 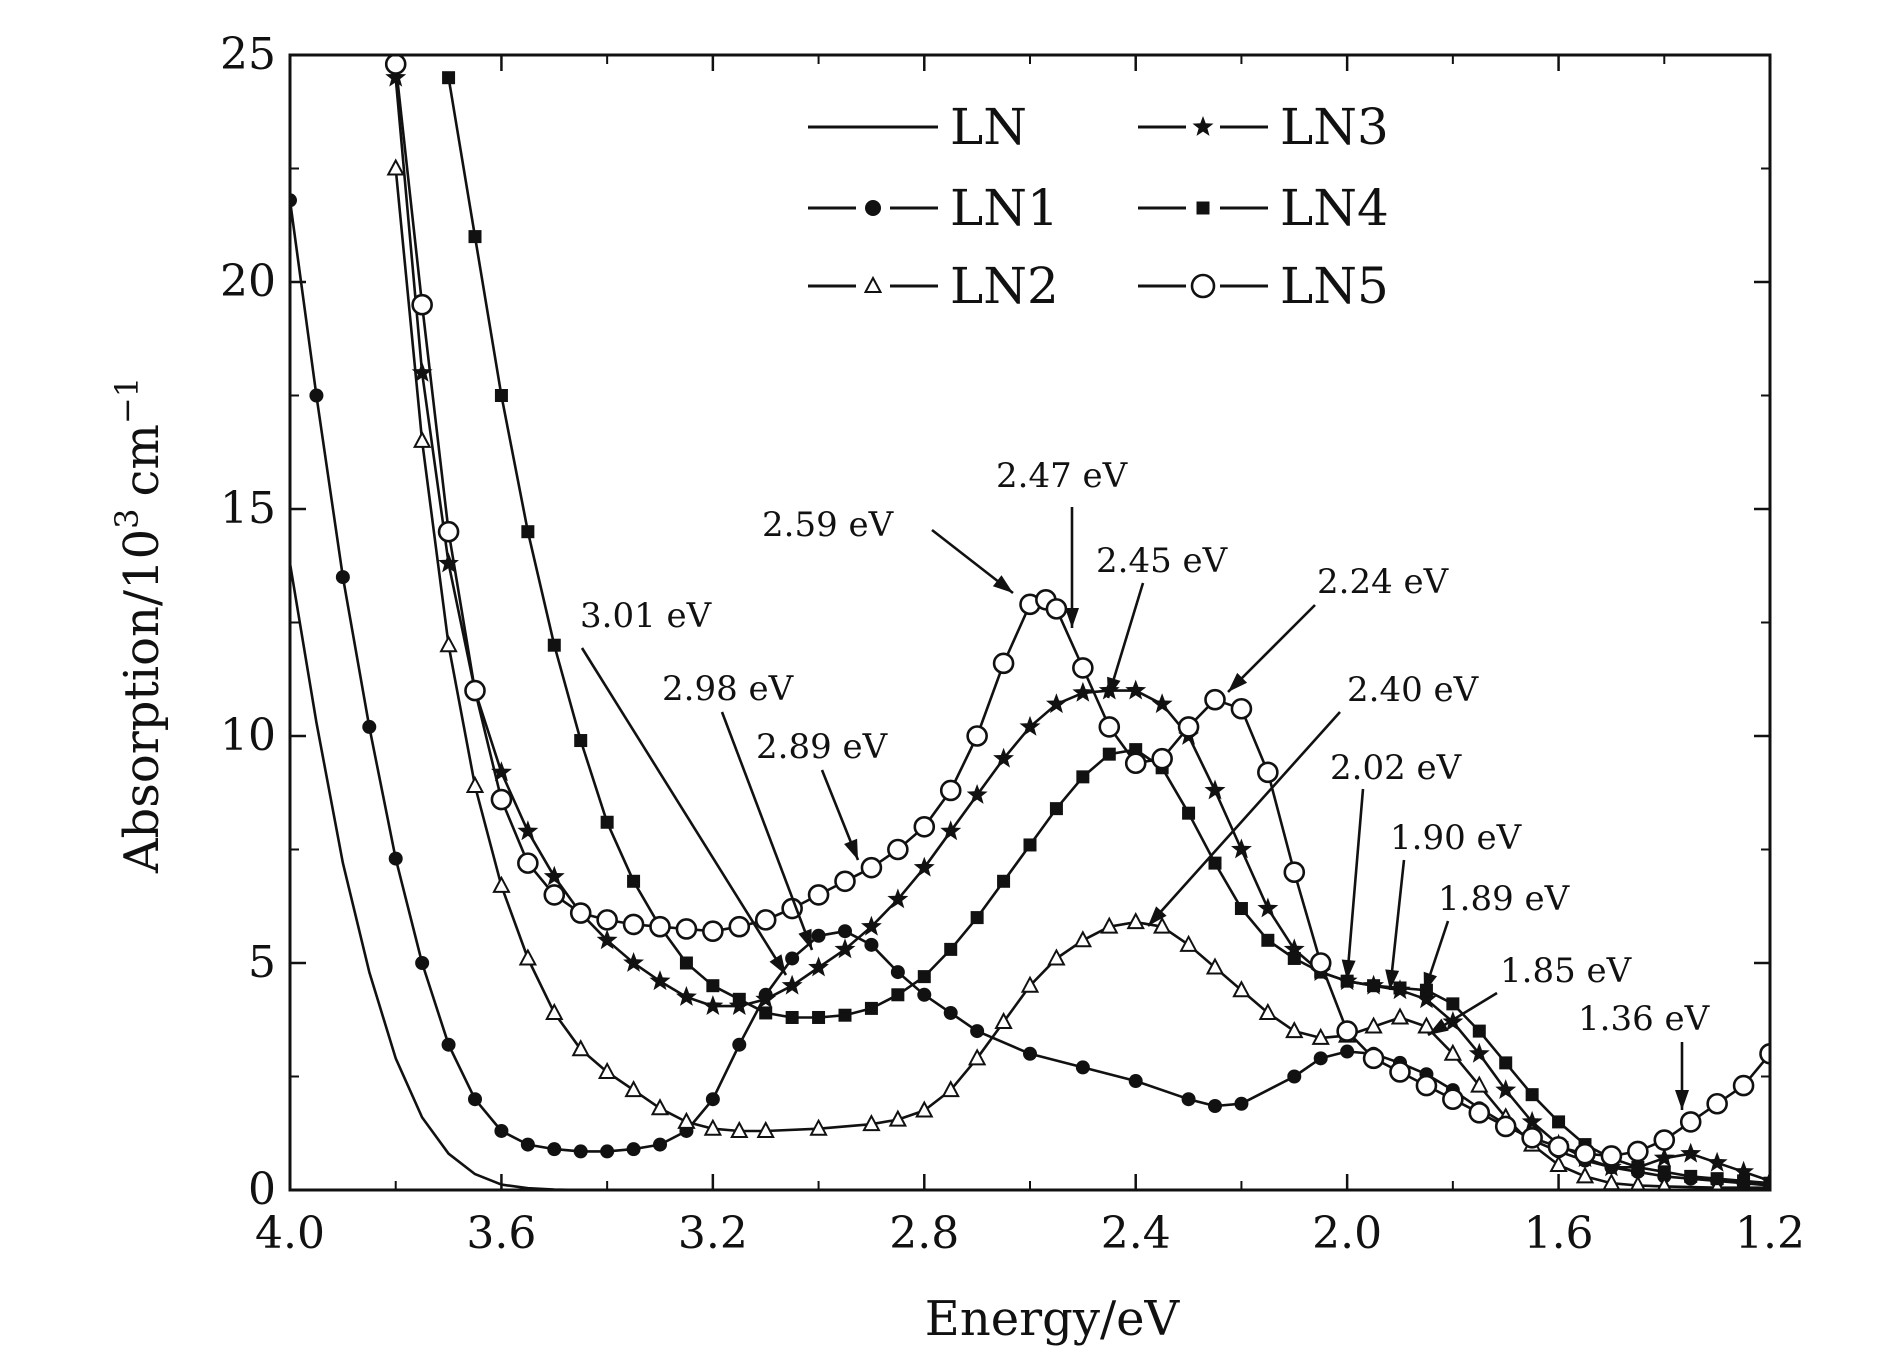 What do you see at coordinates (1397, 925) in the screenshot?
I see `annotation-arrow-line` at bounding box center [1397, 925].